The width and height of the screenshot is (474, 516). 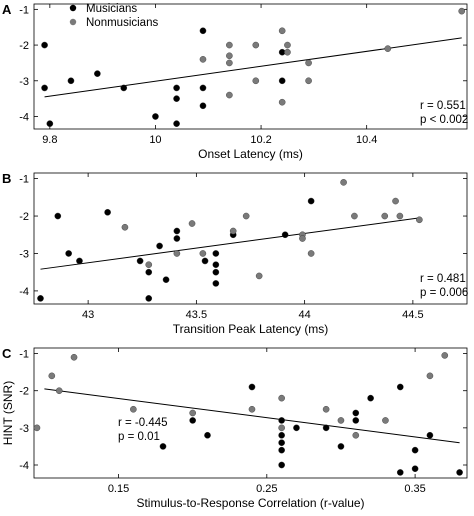 What do you see at coordinates (24, 292) in the screenshot?
I see `y-tick-label: -4` at bounding box center [24, 292].